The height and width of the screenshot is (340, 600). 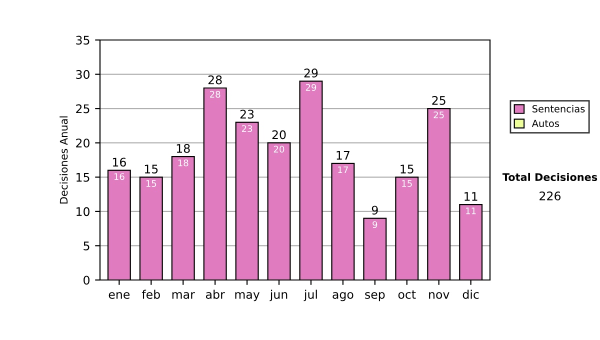 What do you see at coordinates (183, 295) in the screenshot?
I see `x-tick-label: mar` at bounding box center [183, 295].